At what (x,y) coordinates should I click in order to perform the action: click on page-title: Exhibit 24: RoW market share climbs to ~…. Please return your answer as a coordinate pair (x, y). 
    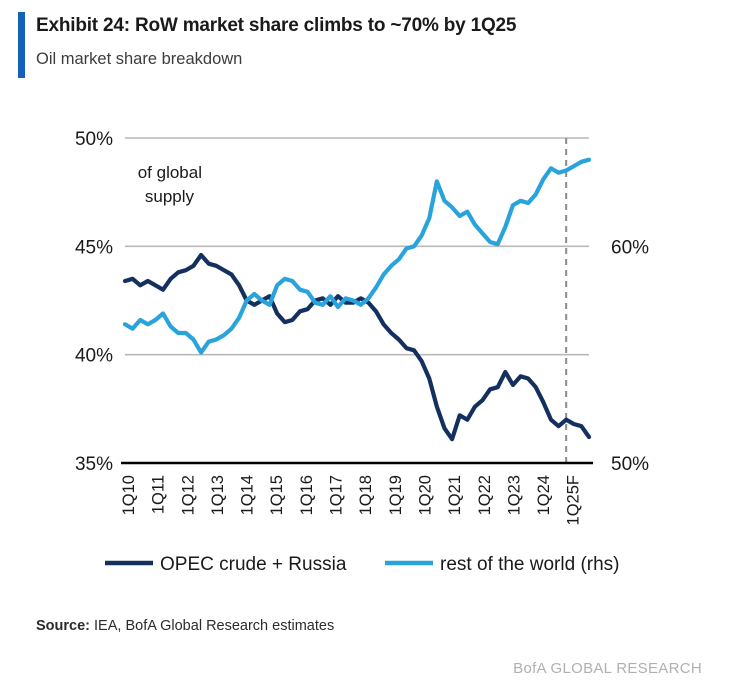
    Looking at the image, I should click on (276, 25).